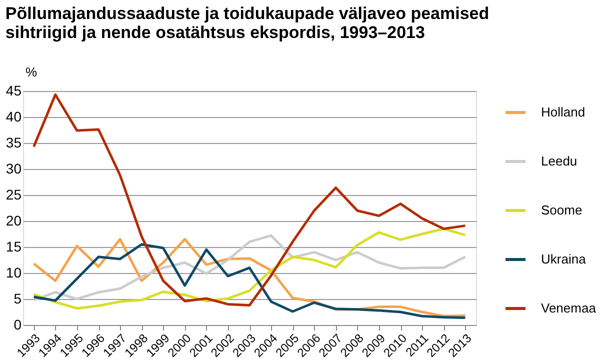 The height and width of the screenshot is (364, 611). I want to click on y-tick-label: 10, so click(14, 272).